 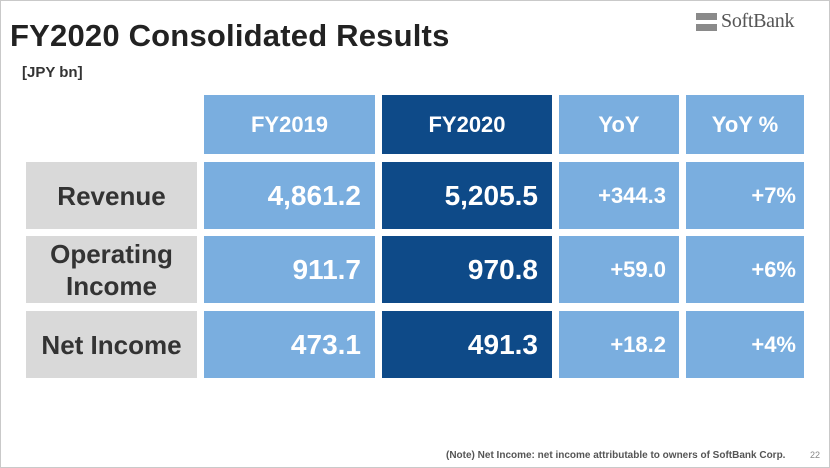 I want to click on cell-net-income-yoy-pct: +4%, so click(x=745, y=344).